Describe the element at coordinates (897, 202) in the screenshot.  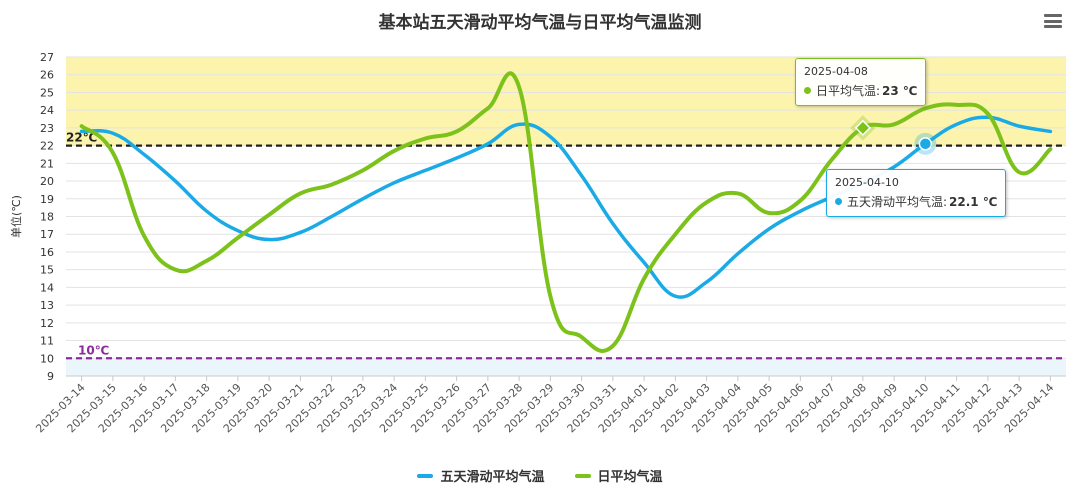
I see `tooltip-series-label: 五天滑动平均气温:` at that location.